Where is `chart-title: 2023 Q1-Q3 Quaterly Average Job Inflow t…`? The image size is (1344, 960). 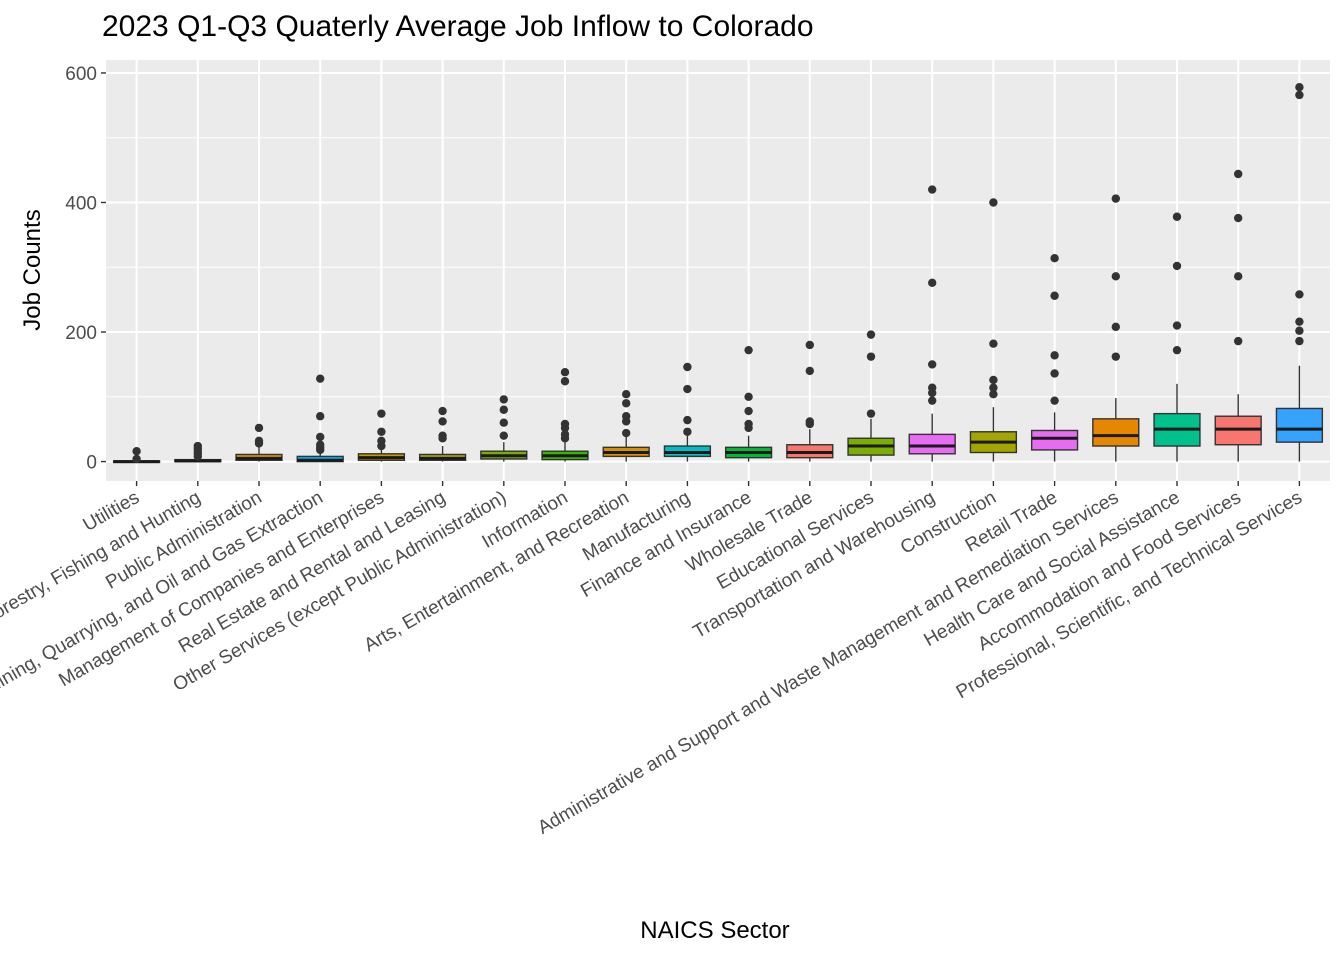 chart-title: 2023 Q1-Q3 Quaterly Average Job Inflow t… is located at coordinates (458, 26).